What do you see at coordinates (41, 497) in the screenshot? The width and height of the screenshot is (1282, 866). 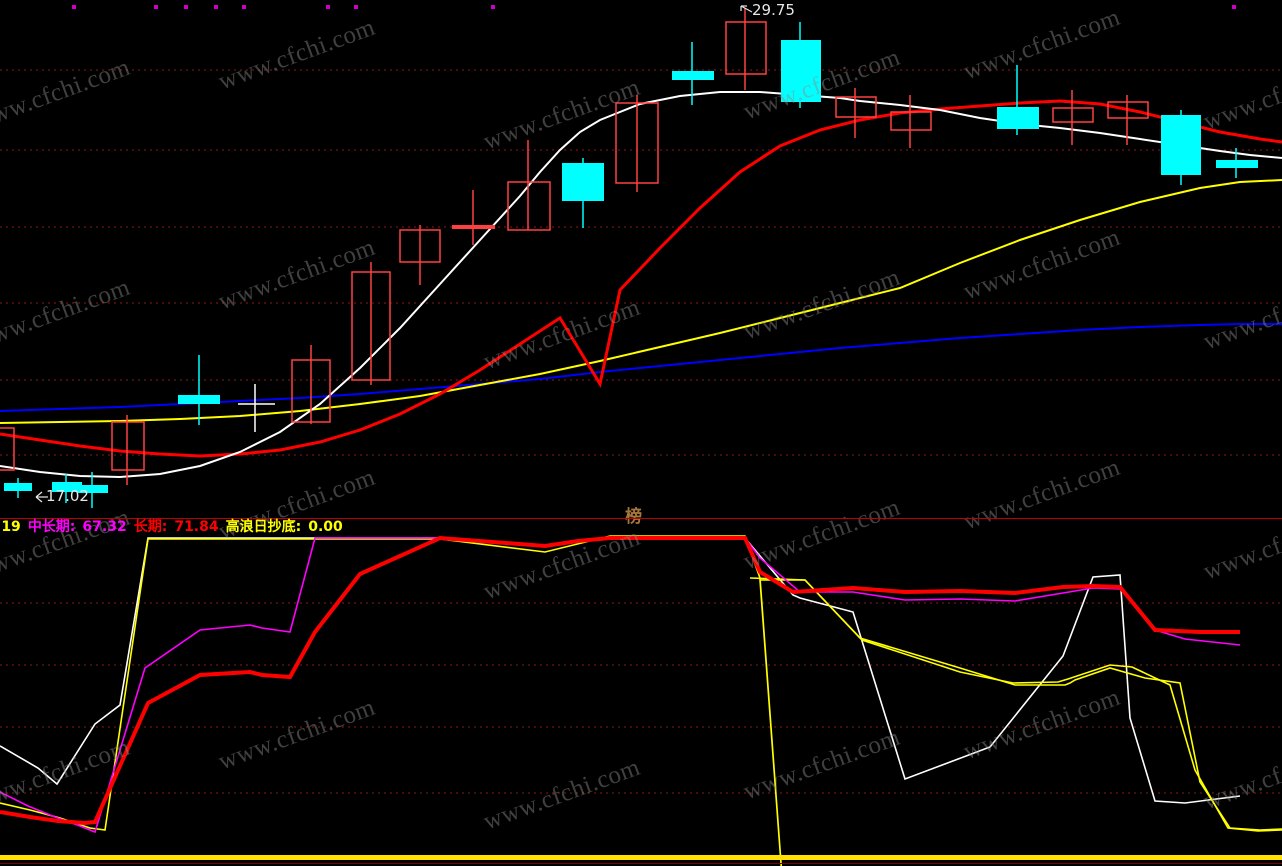 I see `low-price-pointer-arrow` at bounding box center [41, 497].